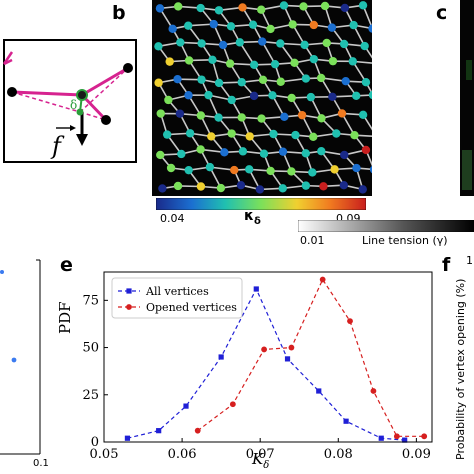 The width and height of the screenshot is (474, 474). What do you see at coordinates (65, 317) in the screenshot?
I see `chart-y-axis-label: PDF` at bounding box center [65, 317].